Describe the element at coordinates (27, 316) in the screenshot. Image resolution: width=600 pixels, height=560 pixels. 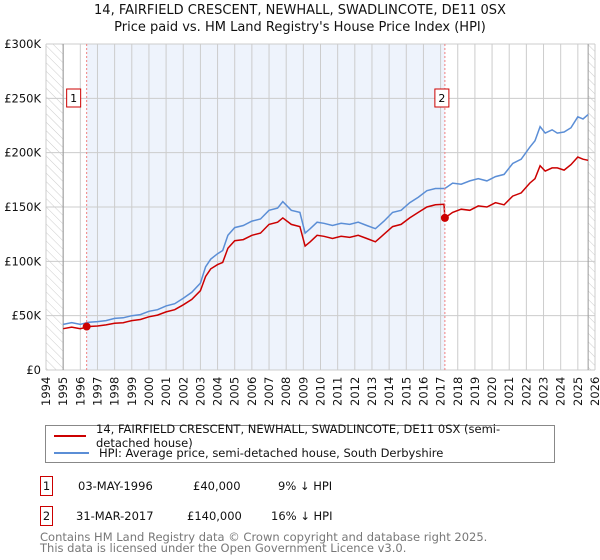
I see `y-tick-label: £50K` at that location.